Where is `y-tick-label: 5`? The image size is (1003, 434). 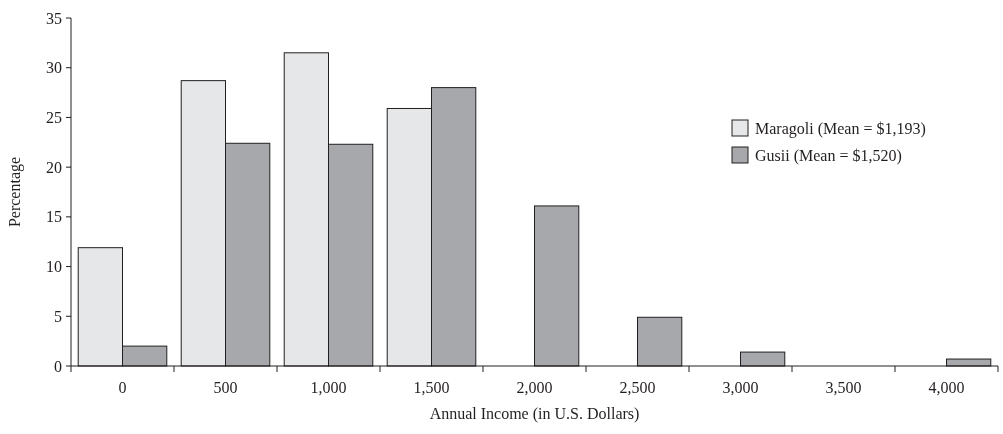 y-tick-label: 5 is located at coordinates (58, 316).